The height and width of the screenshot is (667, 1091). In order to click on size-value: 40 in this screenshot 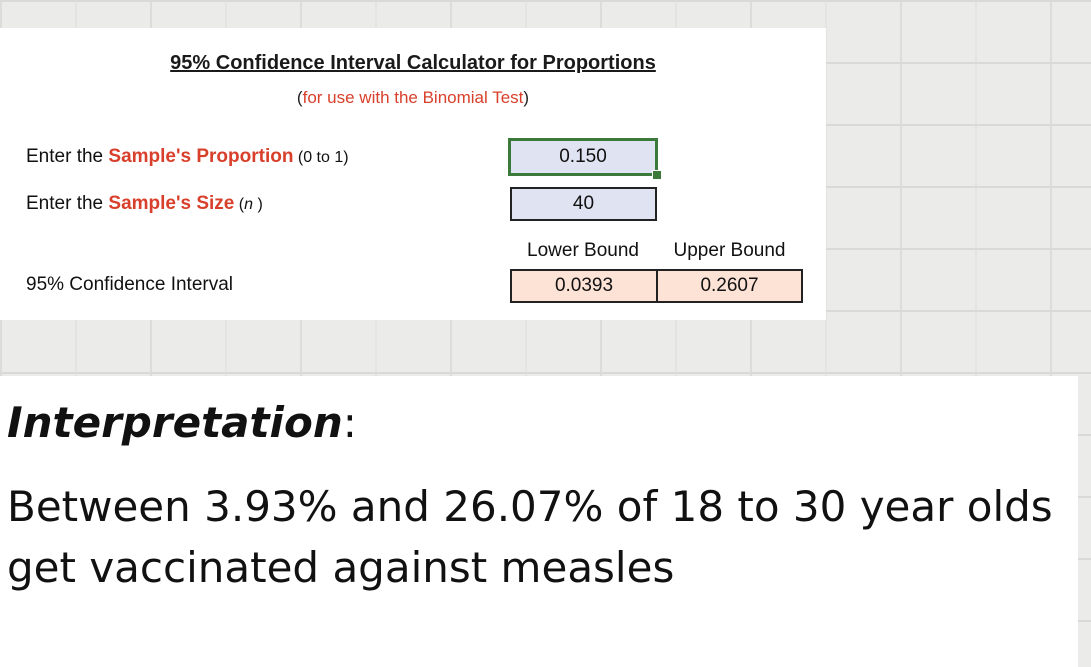, I will do `click(583, 203)`.